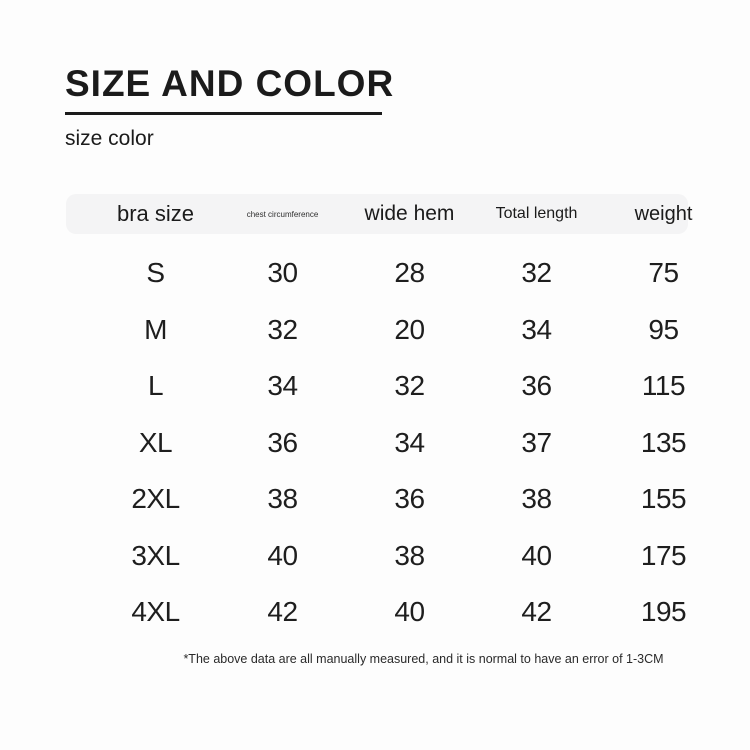 The height and width of the screenshot is (750, 750). What do you see at coordinates (663, 273) in the screenshot?
I see `cell-weight: 75` at bounding box center [663, 273].